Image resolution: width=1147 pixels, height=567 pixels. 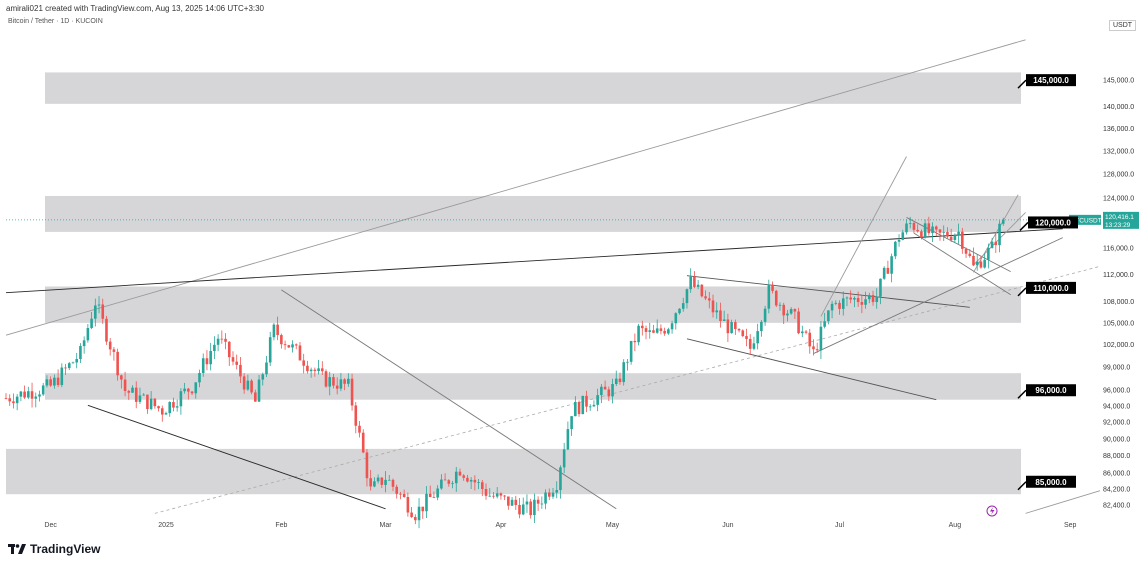 What do you see at coordinates (17, 549) in the screenshot?
I see `tradingview-logo-icon` at bounding box center [17, 549].